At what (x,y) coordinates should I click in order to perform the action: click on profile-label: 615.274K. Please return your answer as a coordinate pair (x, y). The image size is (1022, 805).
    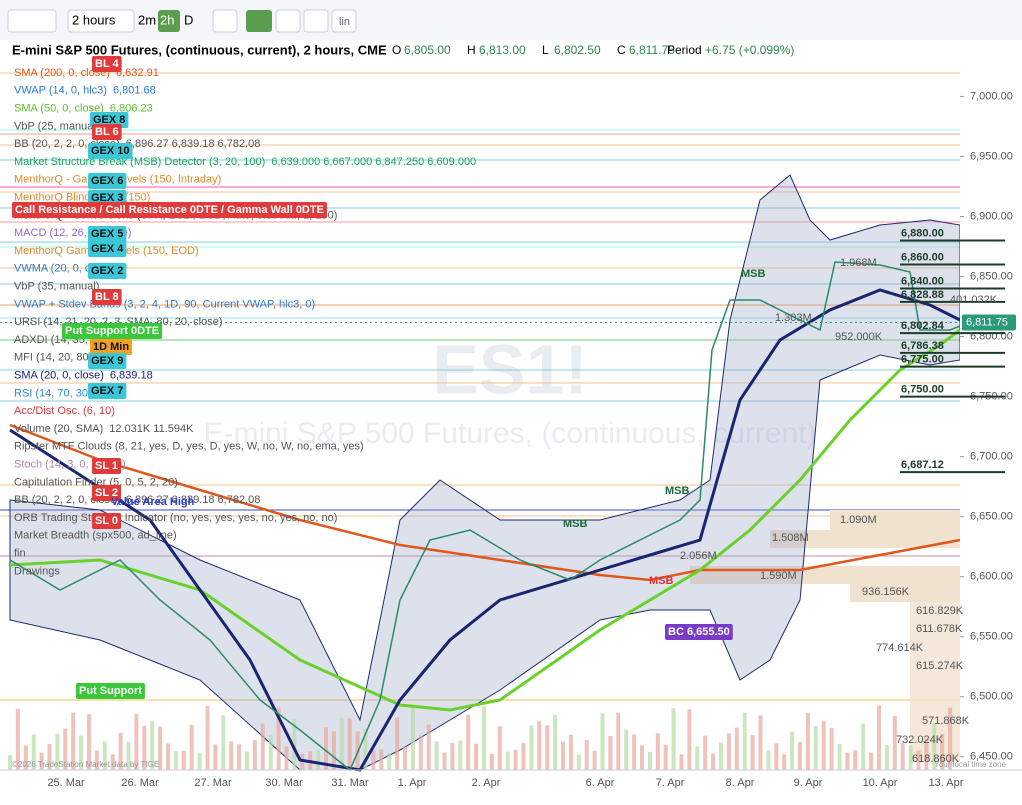
    Looking at the image, I should click on (940, 666).